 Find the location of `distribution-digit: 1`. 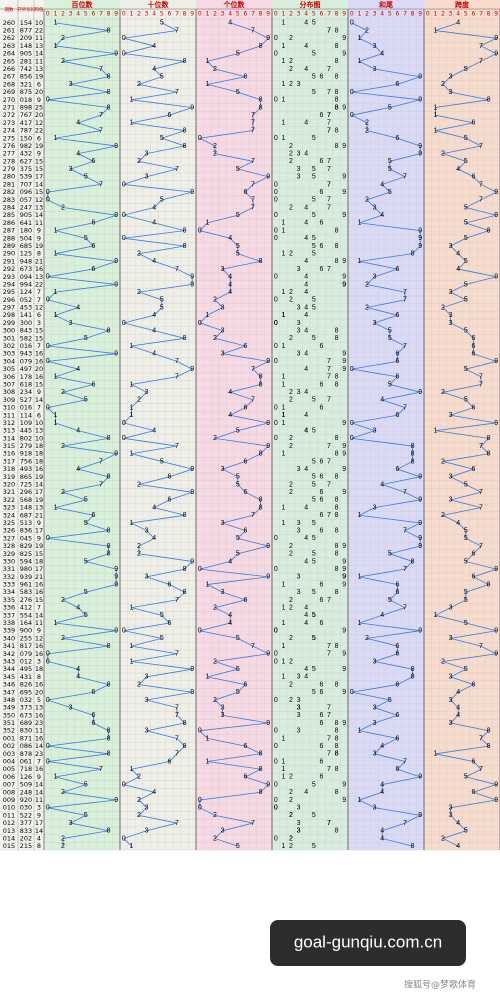

distribution-digit: 1 is located at coordinates (283, 454).